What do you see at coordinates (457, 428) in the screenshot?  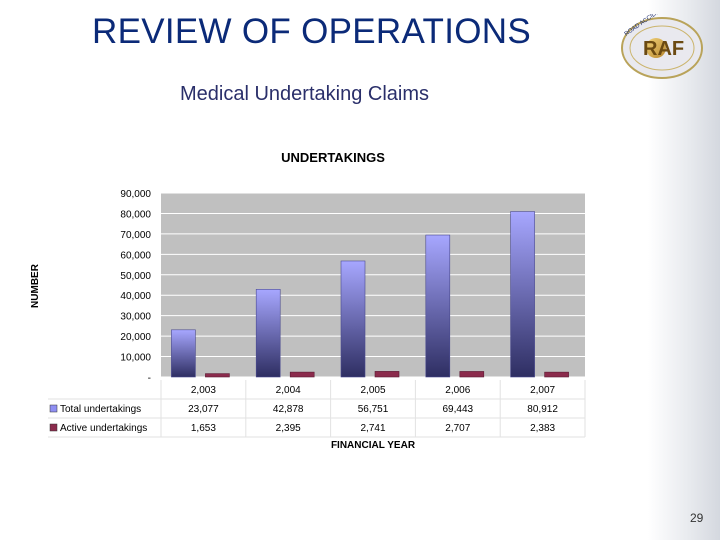 I see `data-label: 2,707` at bounding box center [457, 428].